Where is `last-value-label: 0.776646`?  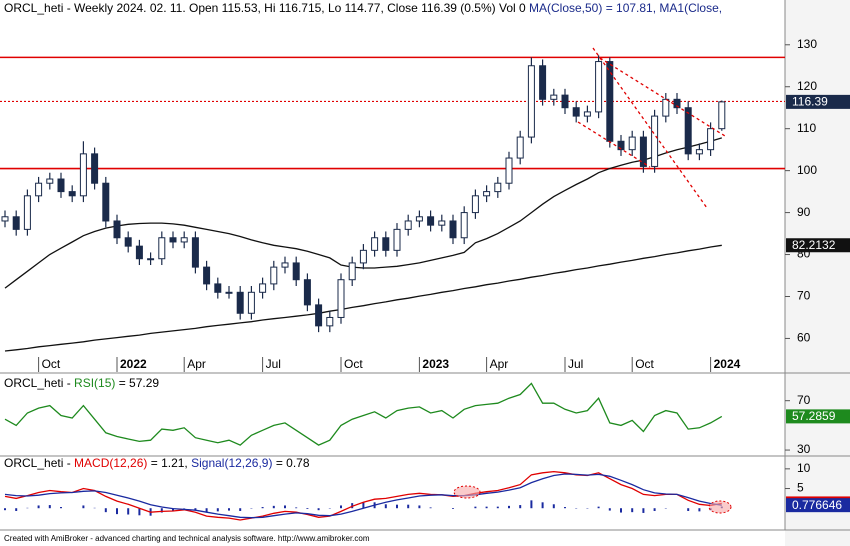
last-value-label: 0.776646 is located at coordinates (817, 505).